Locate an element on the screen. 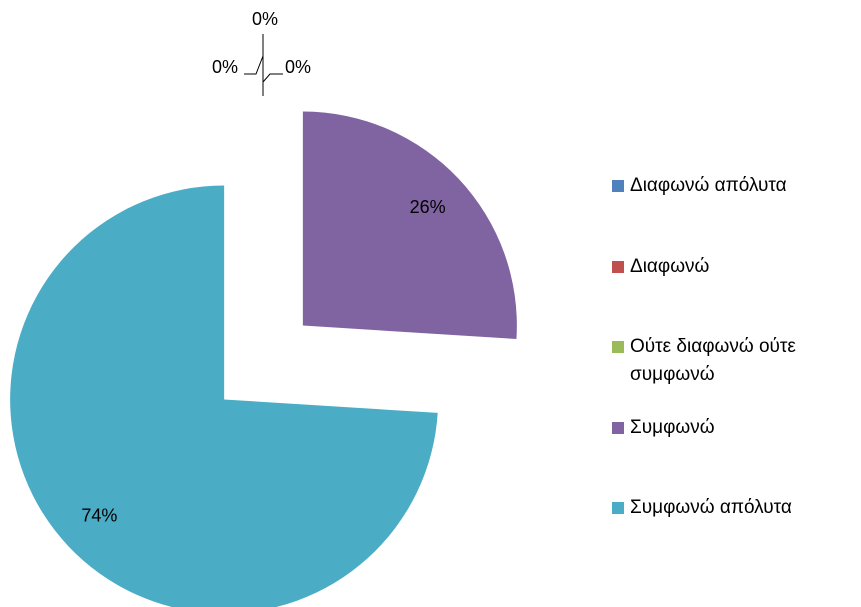 This screenshot has width=861, height=607. legend-label: Διαφωνώ is located at coordinates (670, 266).